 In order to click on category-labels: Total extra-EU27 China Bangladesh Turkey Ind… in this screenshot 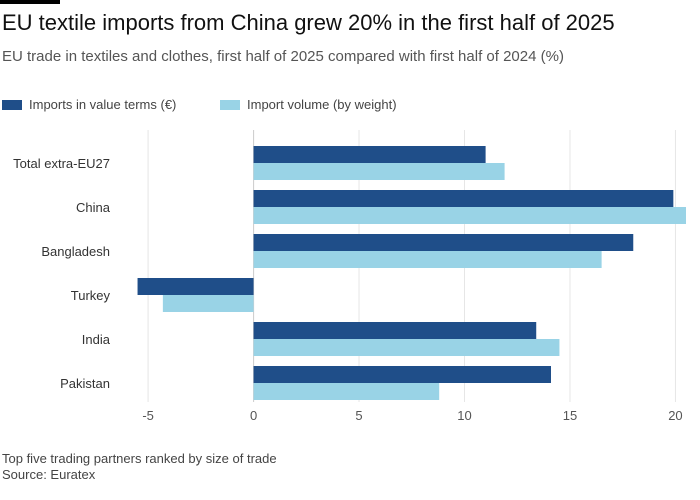, I will do `click(62, 273)`.